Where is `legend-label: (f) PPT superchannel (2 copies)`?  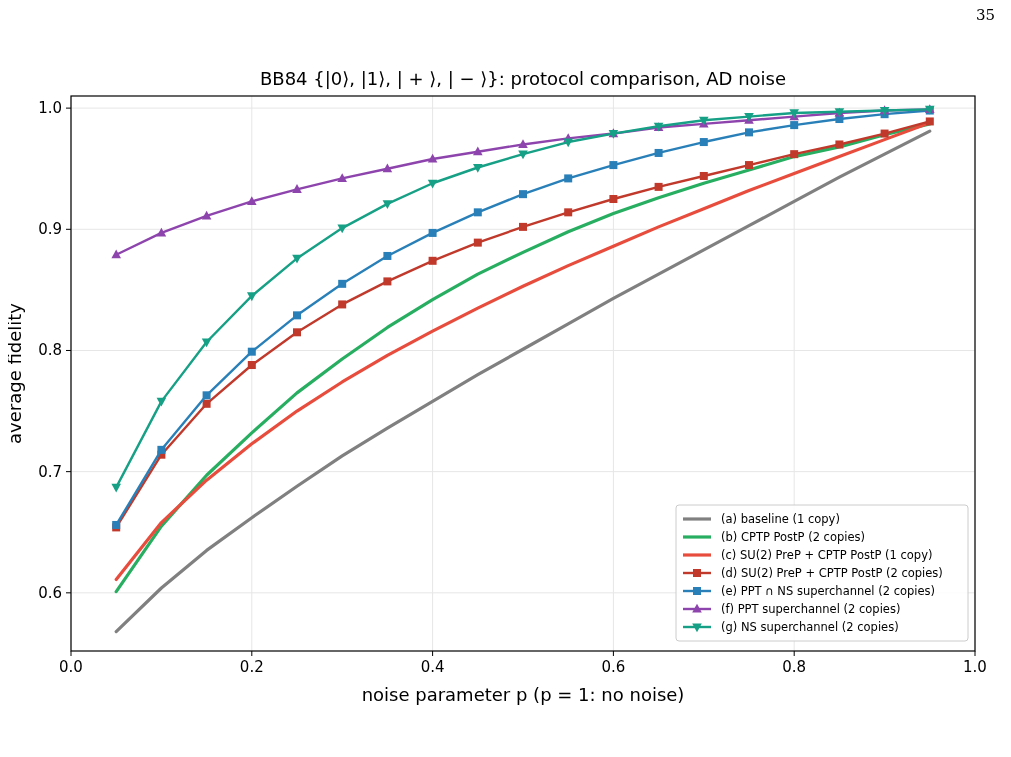 legend-label: (f) PPT superchannel (2 copies) is located at coordinates (811, 609).